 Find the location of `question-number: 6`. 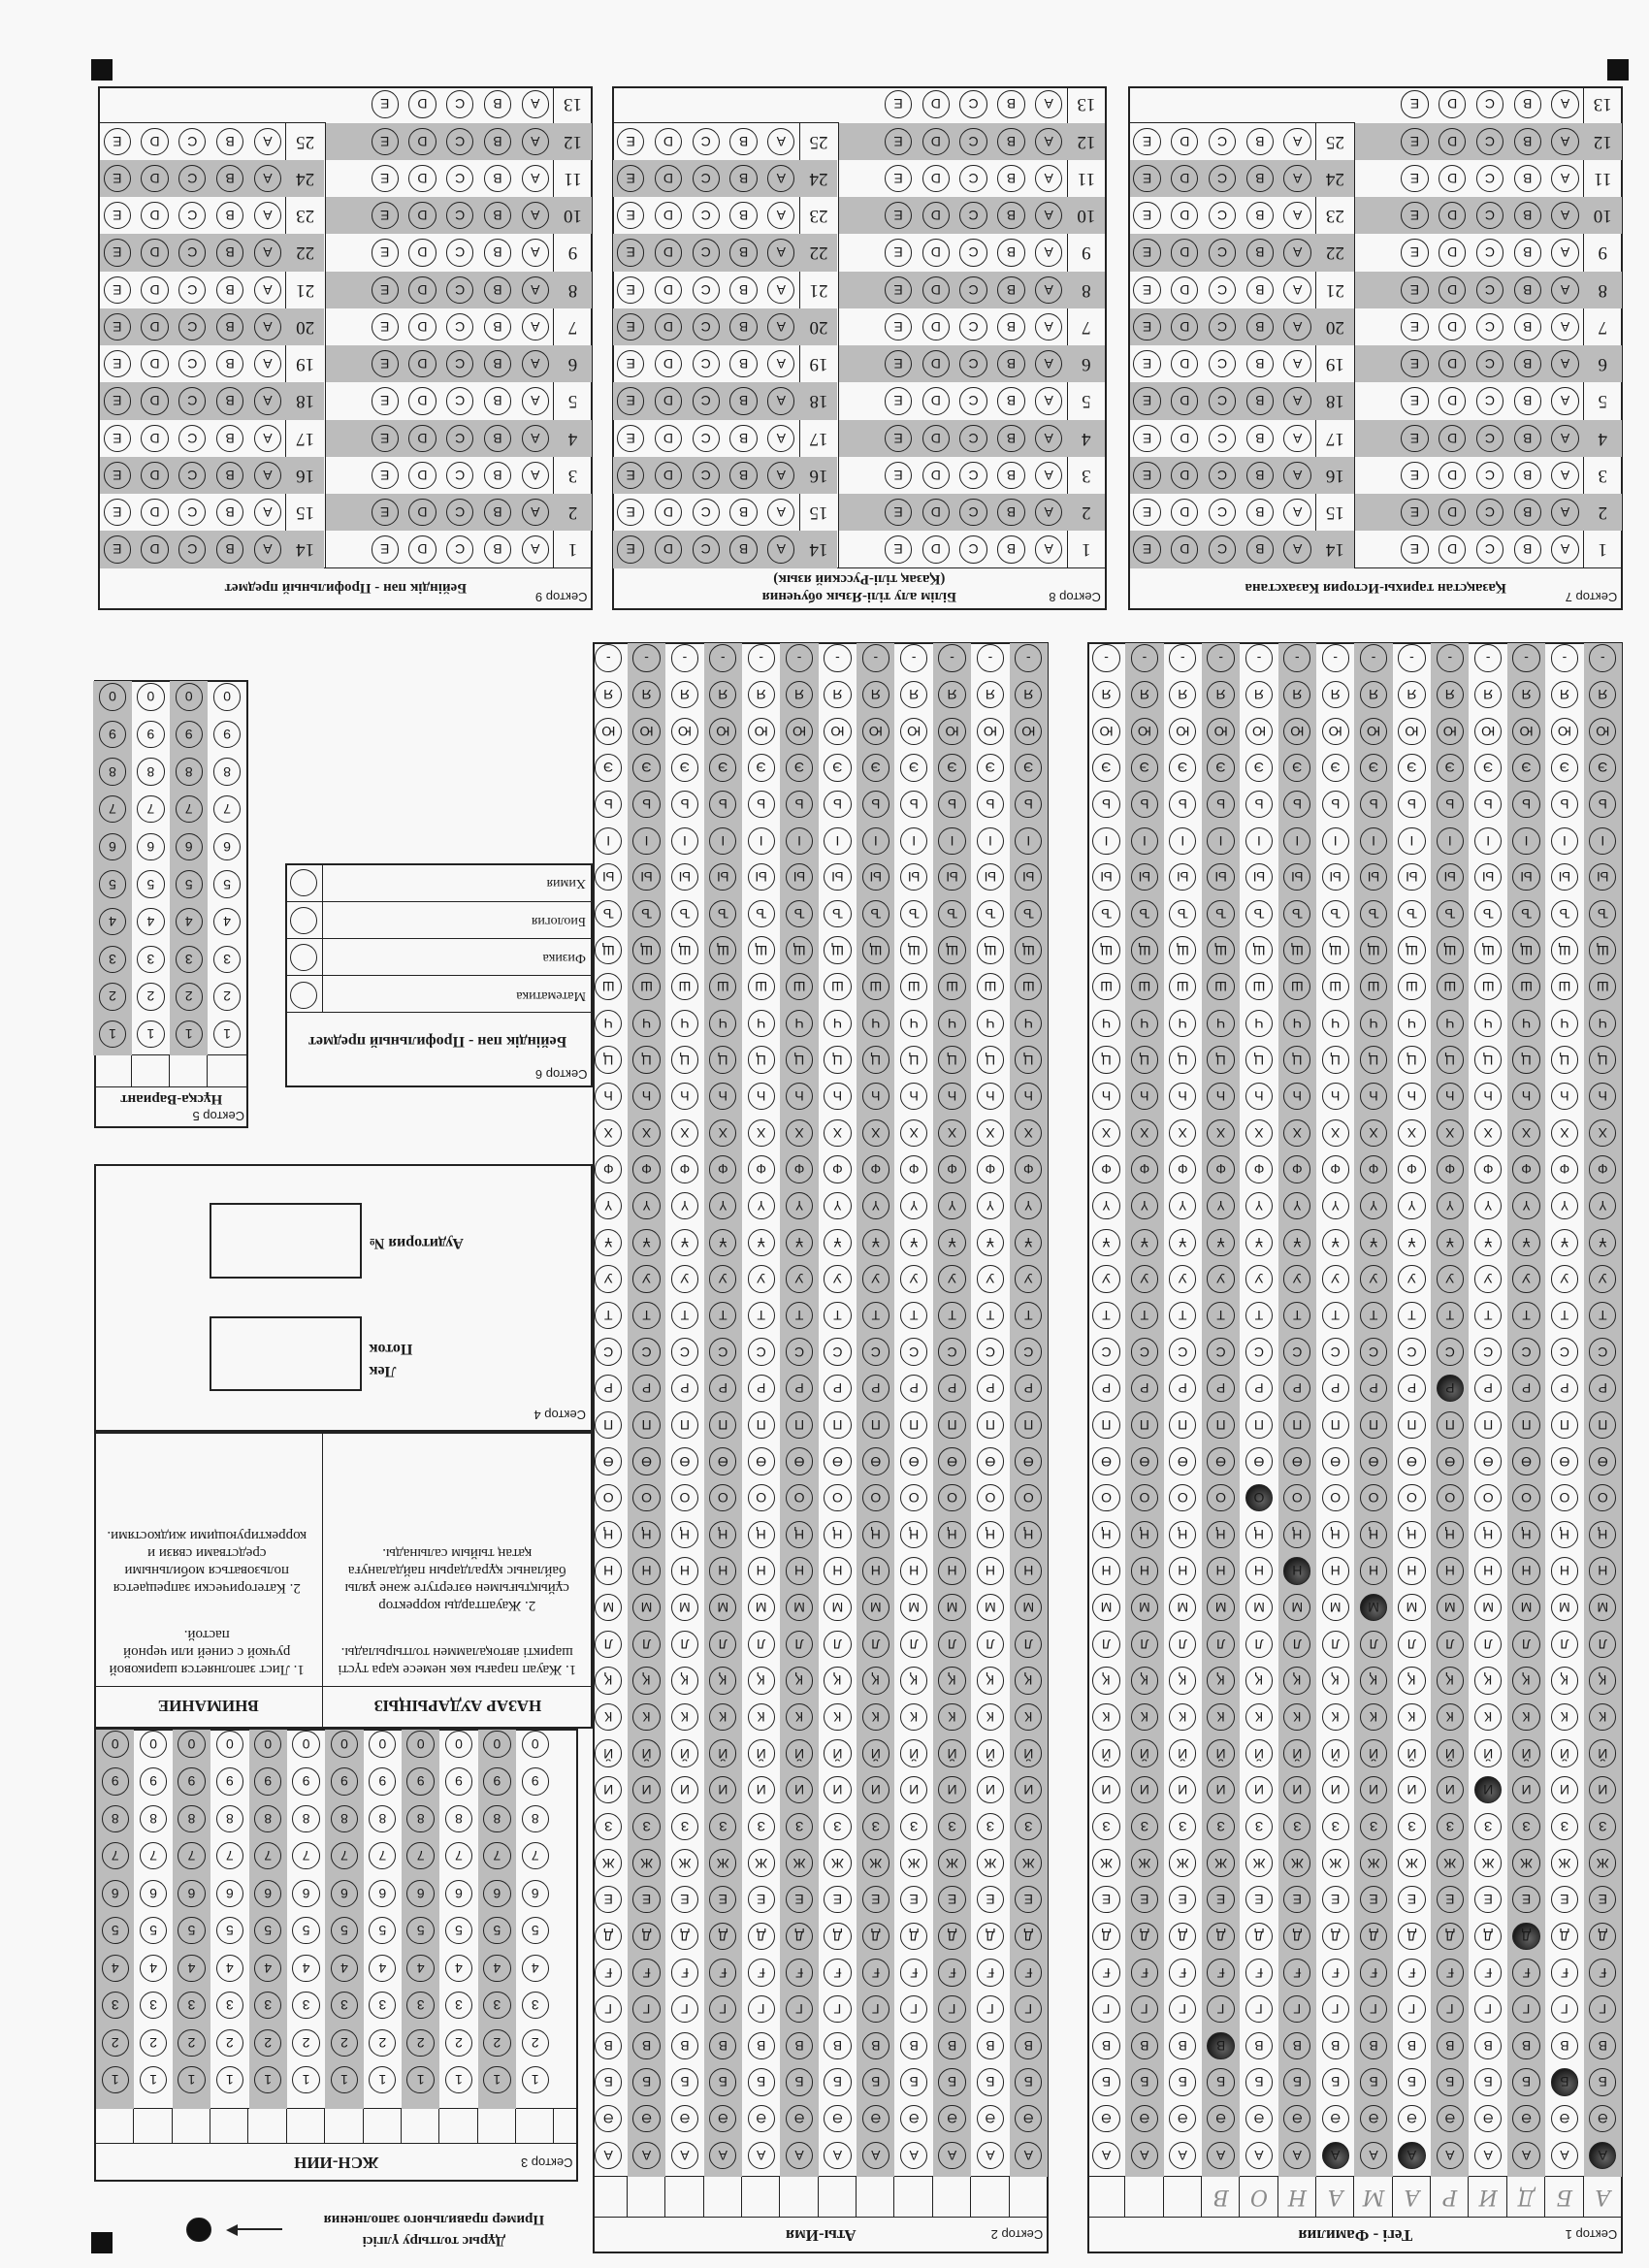

question-number: 6 is located at coordinates (1086, 364).